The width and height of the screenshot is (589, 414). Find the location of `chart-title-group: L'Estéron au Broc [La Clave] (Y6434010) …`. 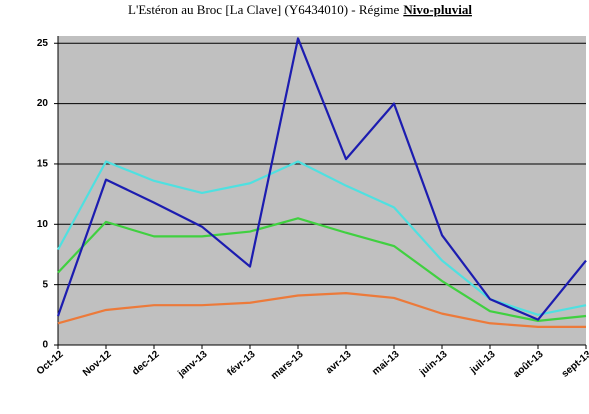

chart-title-group: L'Estéron au Broc [La Clave] (Y6434010) … is located at coordinates (300, 9).